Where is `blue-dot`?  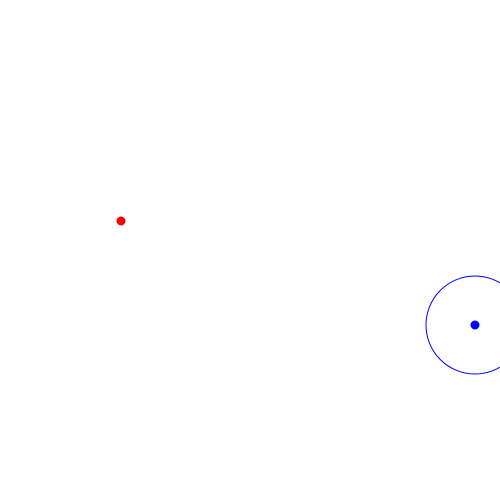
blue-dot is located at coordinates (475, 325).